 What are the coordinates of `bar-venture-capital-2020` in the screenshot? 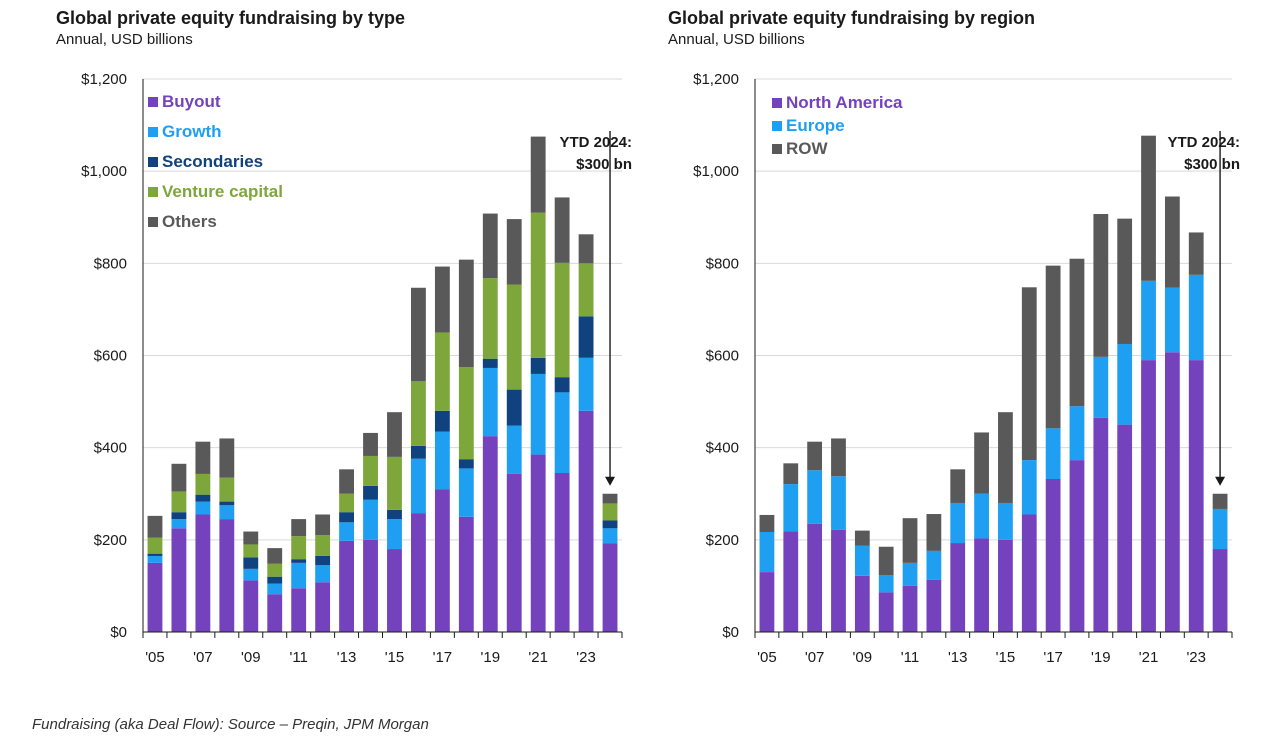 It's located at (514, 337).